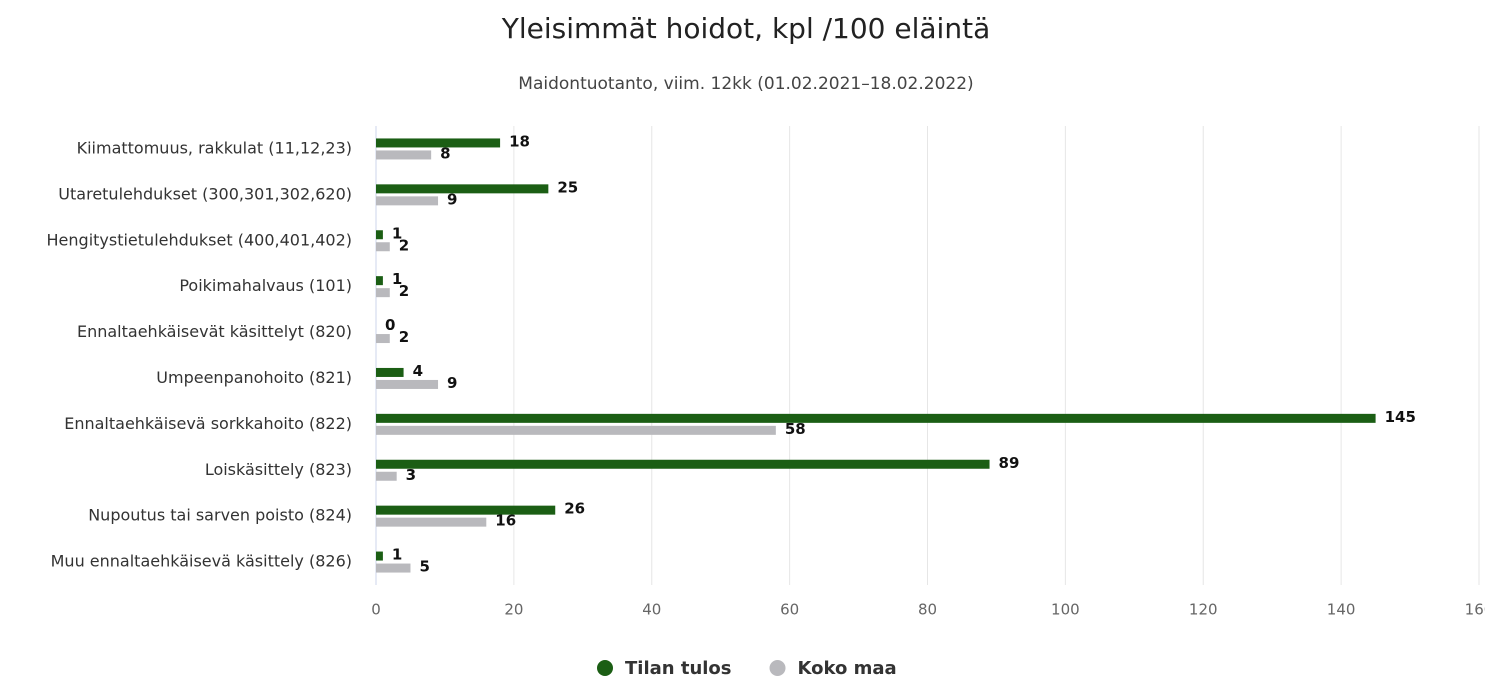  What do you see at coordinates (678, 668) in the screenshot?
I see `legend-label: Tilan tulos` at bounding box center [678, 668].